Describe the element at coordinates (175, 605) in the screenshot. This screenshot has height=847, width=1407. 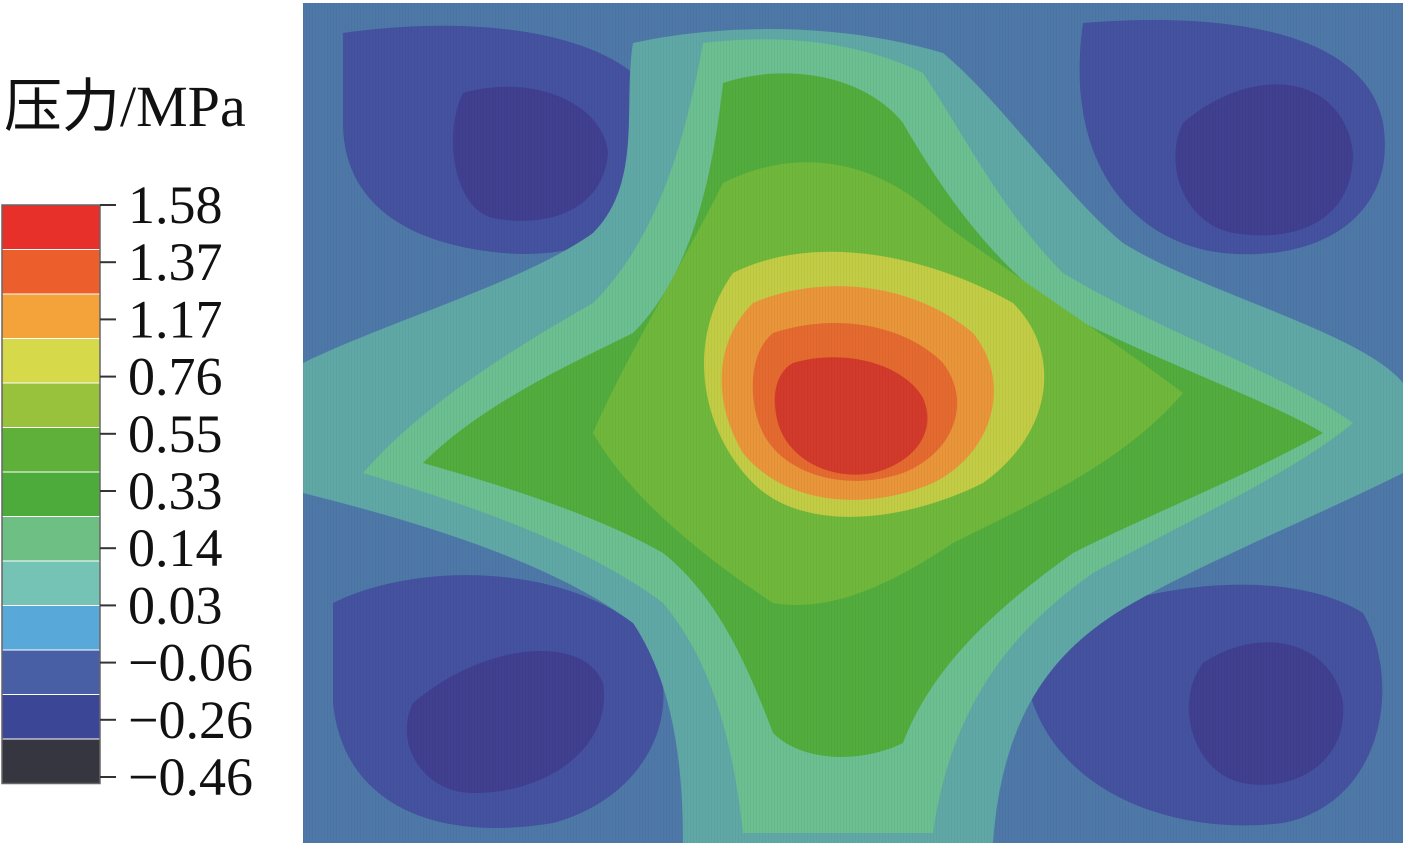
I see `colorbar-tick-label: 0.03` at that location.